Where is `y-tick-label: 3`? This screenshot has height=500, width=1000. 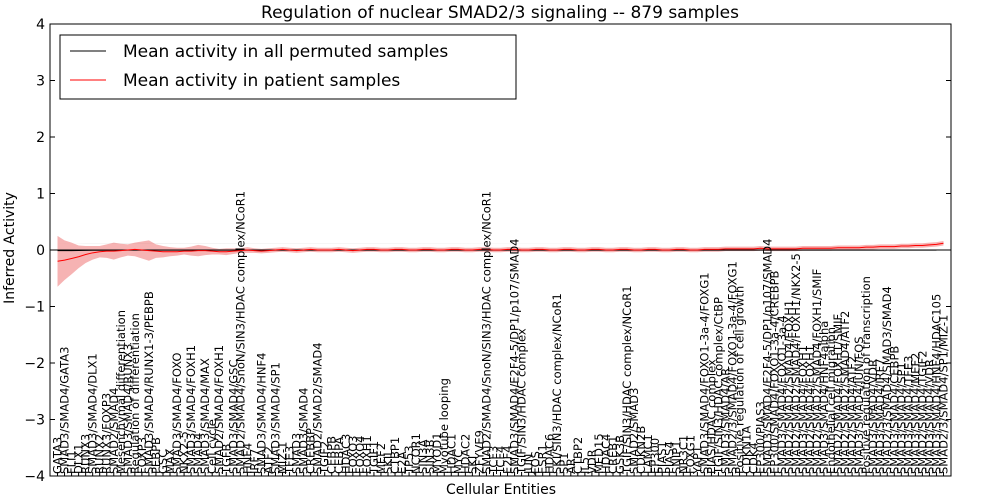
y-tick-label: 3 is located at coordinates (40, 82).